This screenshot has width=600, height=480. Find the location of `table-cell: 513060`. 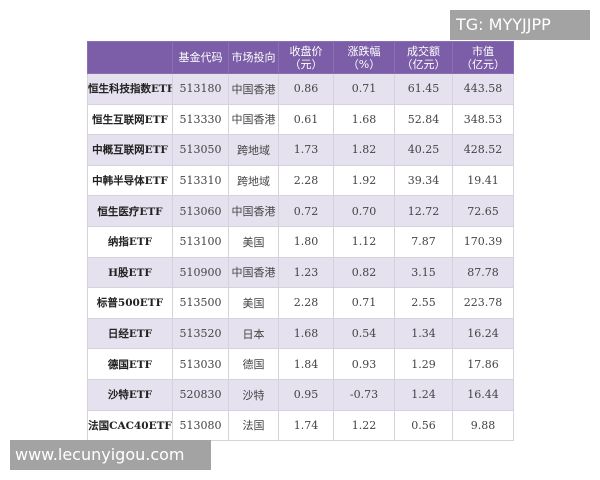

table-cell: 513060 is located at coordinates (200, 211).